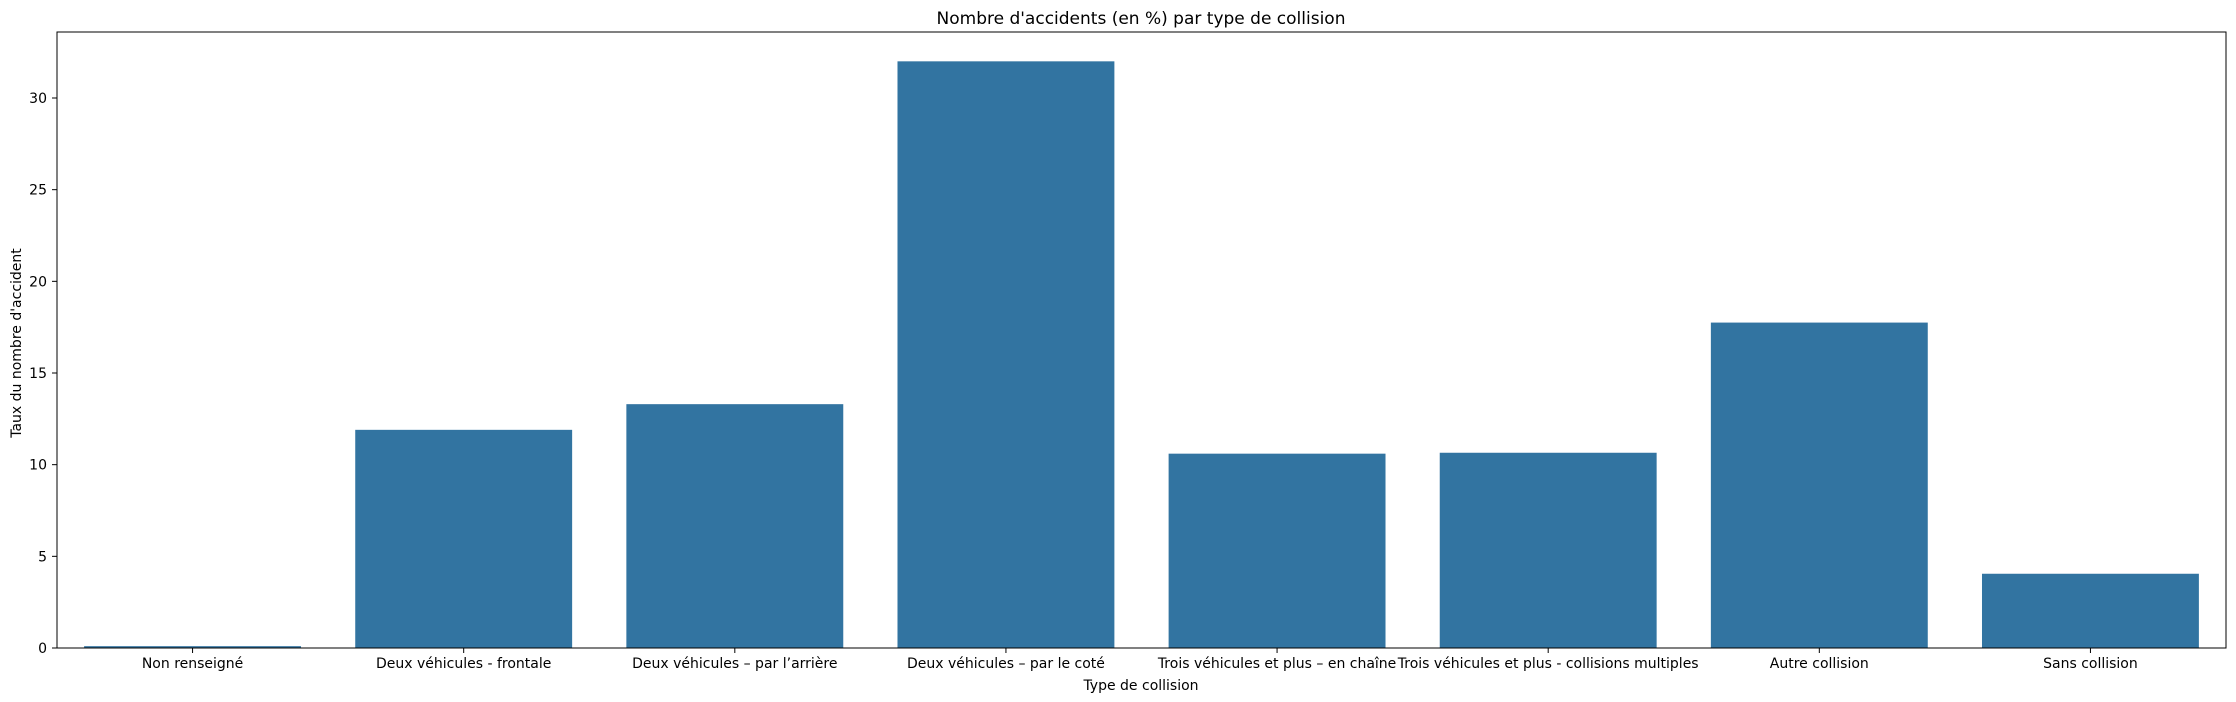  What do you see at coordinates (38, 99) in the screenshot?
I see `y-tick-label: 30` at bounding box center [38, 99].